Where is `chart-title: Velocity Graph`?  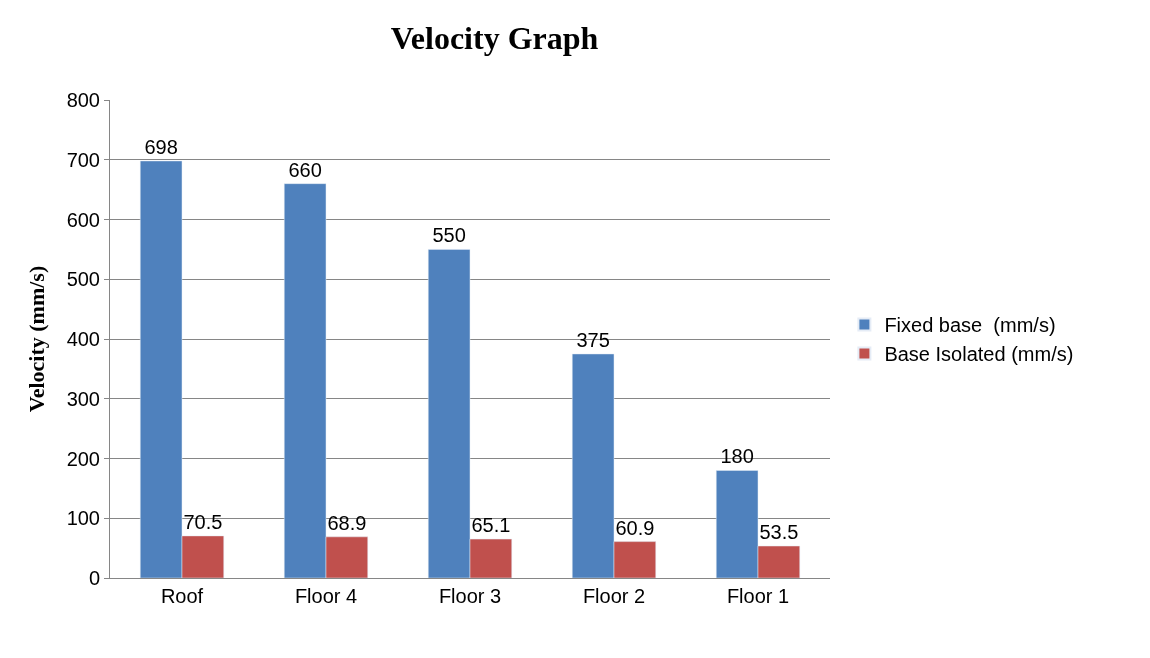 chart-title: Velocity Graph is located at coordinates (494, 37).